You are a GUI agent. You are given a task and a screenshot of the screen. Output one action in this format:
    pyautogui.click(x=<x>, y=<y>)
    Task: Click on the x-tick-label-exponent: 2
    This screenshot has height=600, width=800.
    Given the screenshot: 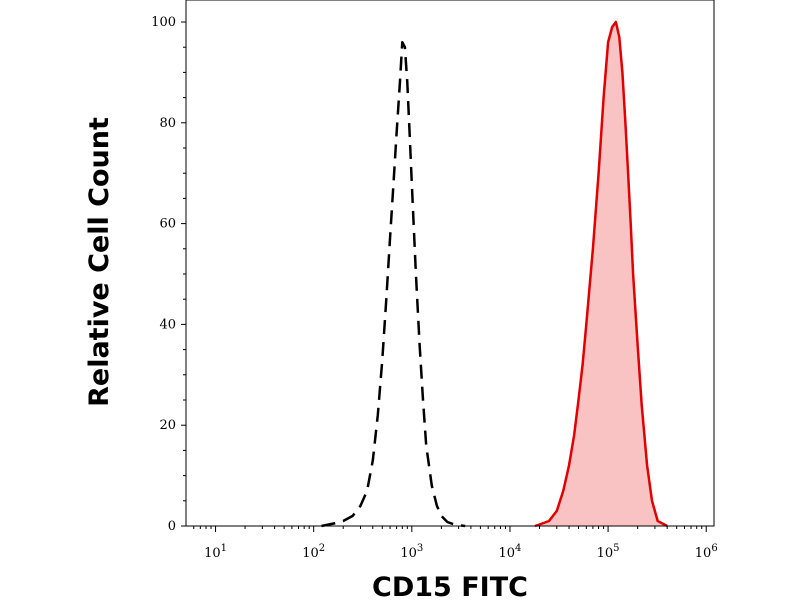 What is the action you would take?
    pyautogui.click(x=322, y=548)
    